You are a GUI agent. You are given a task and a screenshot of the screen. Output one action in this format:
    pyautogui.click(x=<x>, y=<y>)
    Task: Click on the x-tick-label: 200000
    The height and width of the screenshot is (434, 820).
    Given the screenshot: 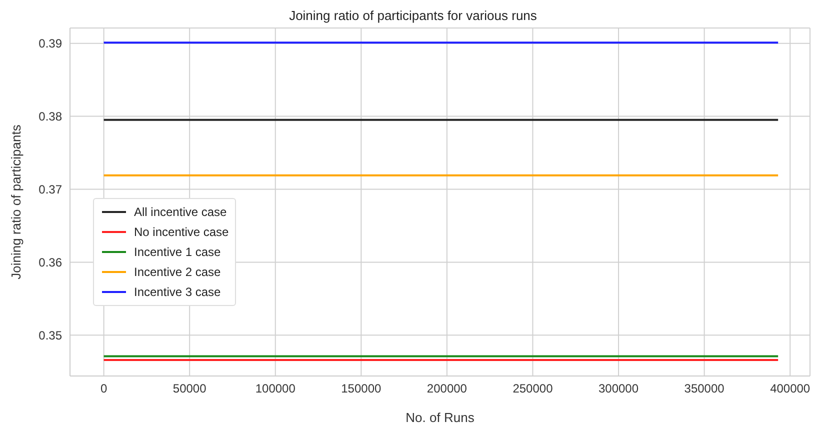 What is the action you would take?
    pyautogui.click(x=447, y=389)
    